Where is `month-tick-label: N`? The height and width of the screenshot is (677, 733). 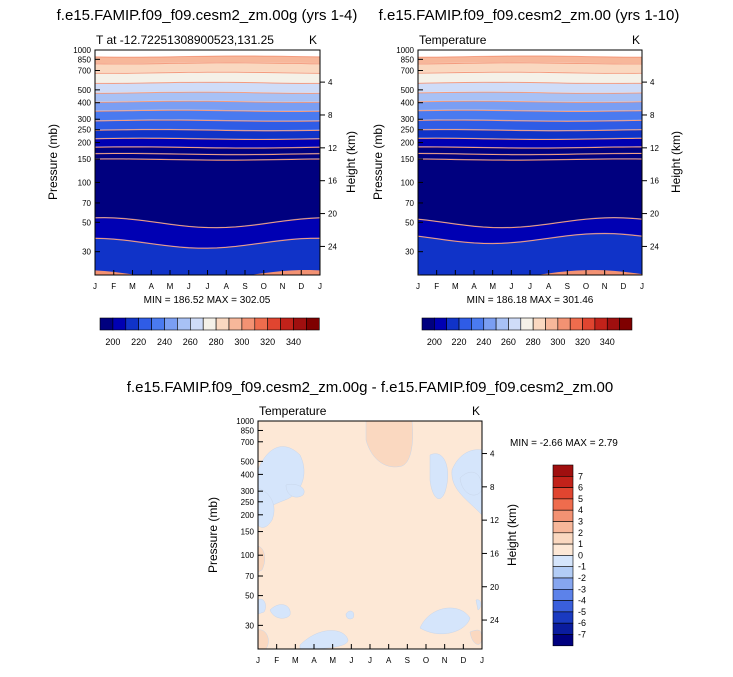 month-tick-label: N is located at coordinates (605, 286).